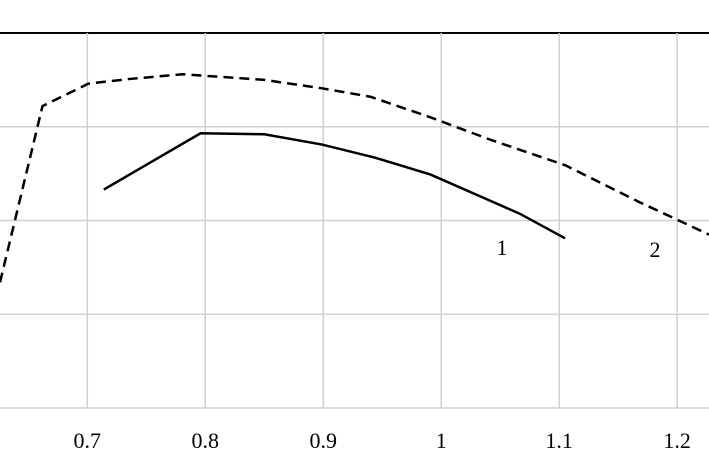 This screenshot has height=473, width=709. Describe the element at coordinates (677, 440) in the screenshot. I see `x-tick-label: 1.2` at that location.